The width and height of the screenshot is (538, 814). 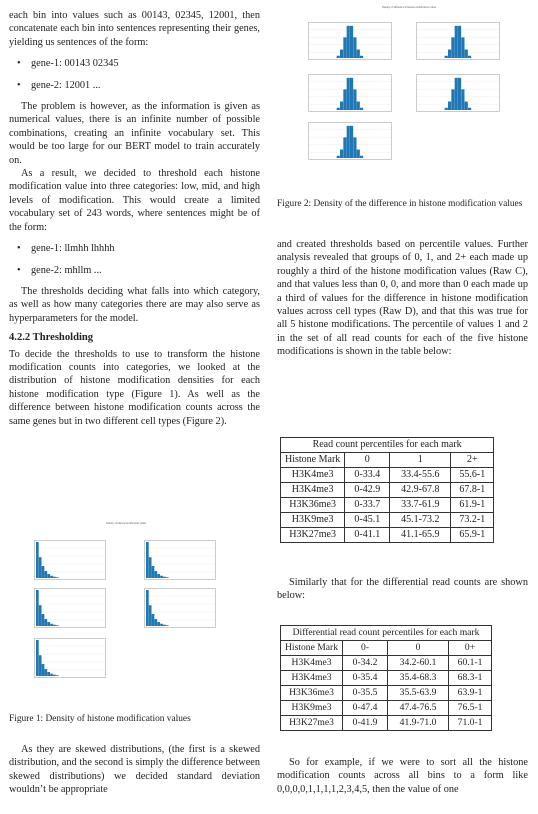 I want to click on table-cell: 0-34.2, so click(x=365, y=663).